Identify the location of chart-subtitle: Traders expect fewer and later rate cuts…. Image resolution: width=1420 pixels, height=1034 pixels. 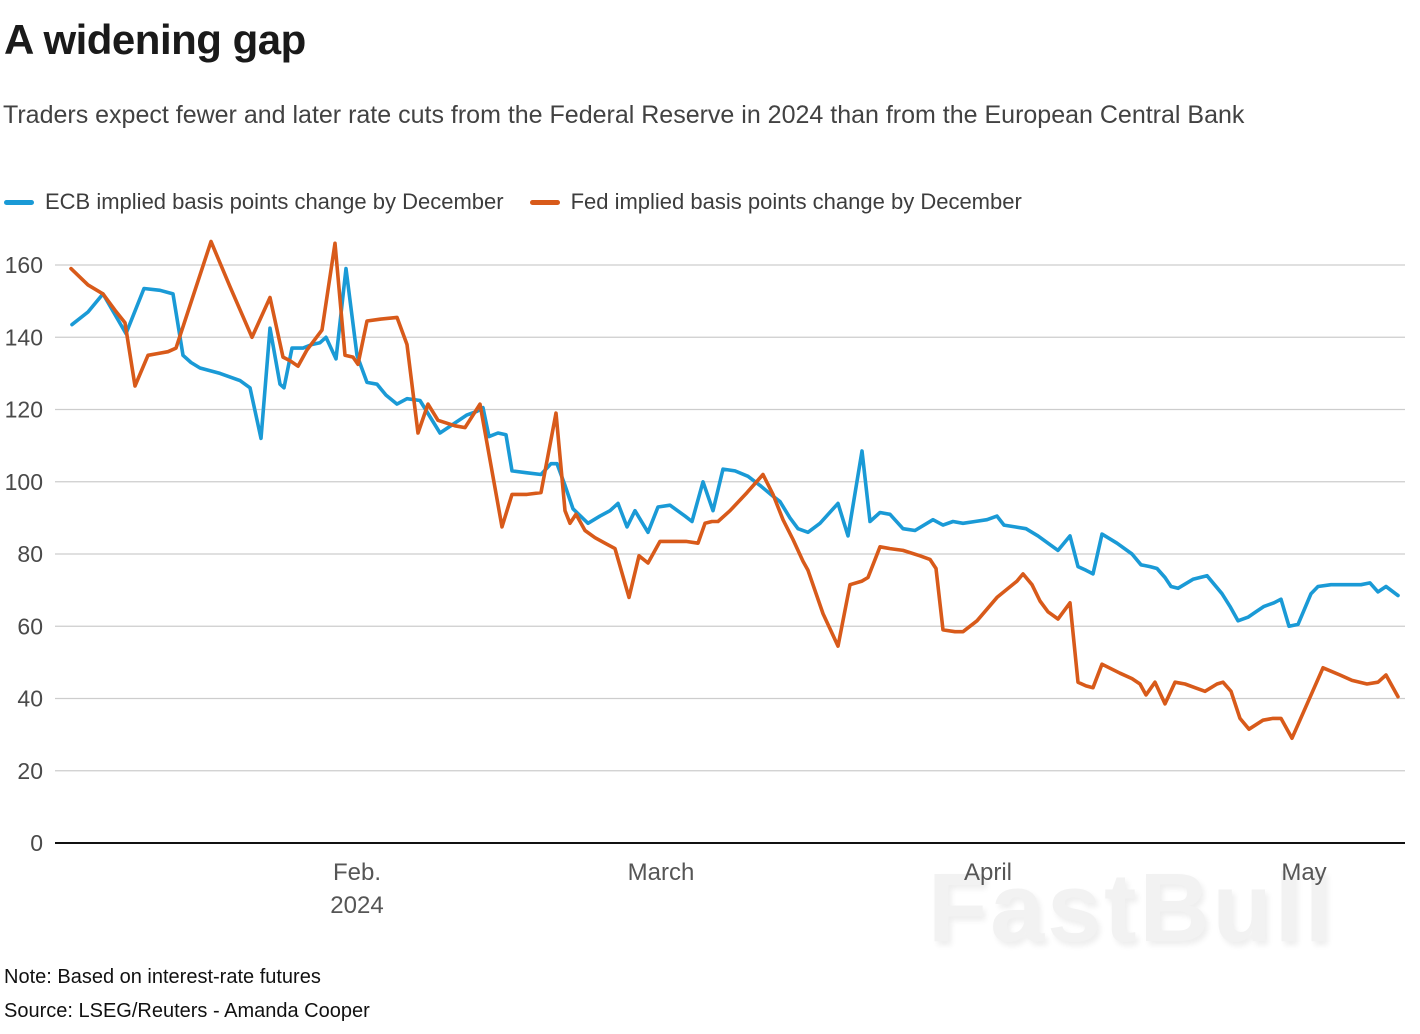
(624, 115).